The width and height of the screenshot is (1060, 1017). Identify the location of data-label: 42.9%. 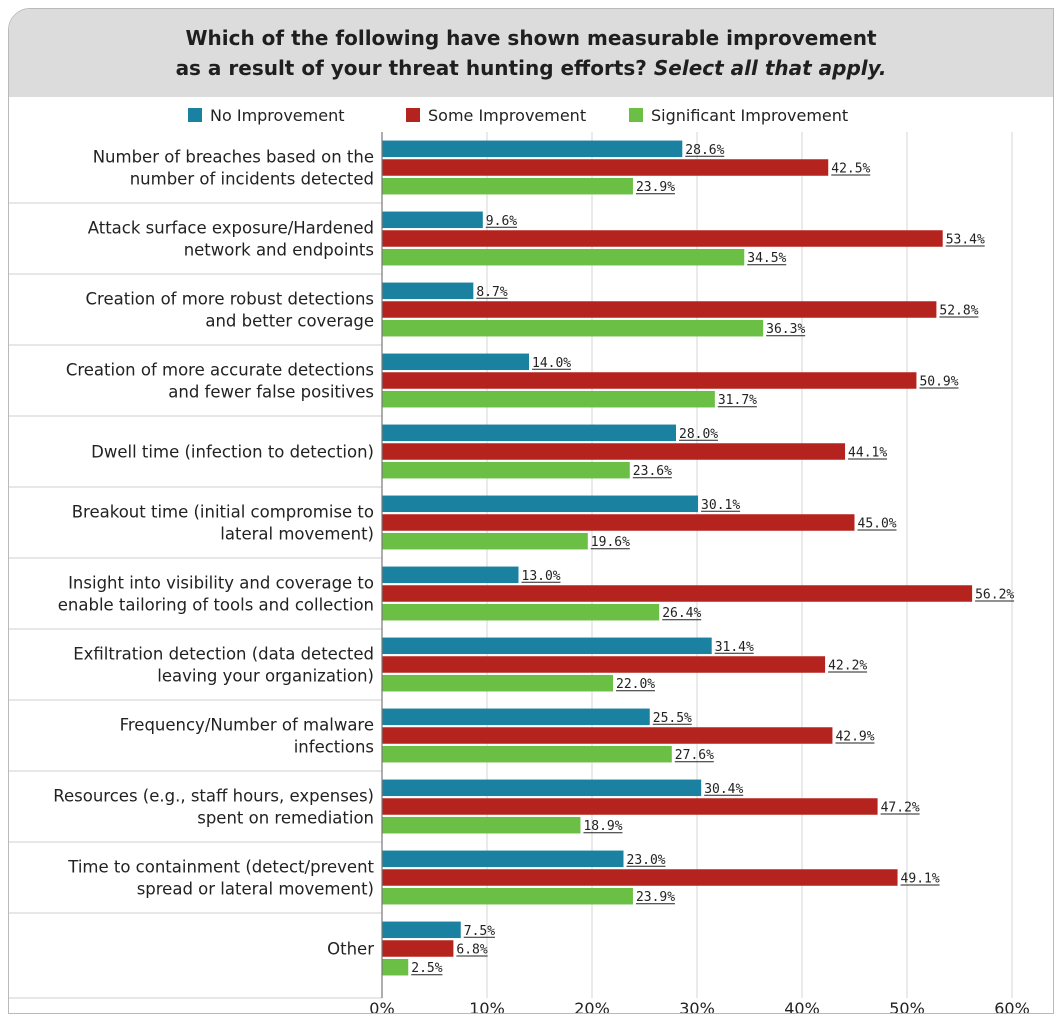
(854, 737).